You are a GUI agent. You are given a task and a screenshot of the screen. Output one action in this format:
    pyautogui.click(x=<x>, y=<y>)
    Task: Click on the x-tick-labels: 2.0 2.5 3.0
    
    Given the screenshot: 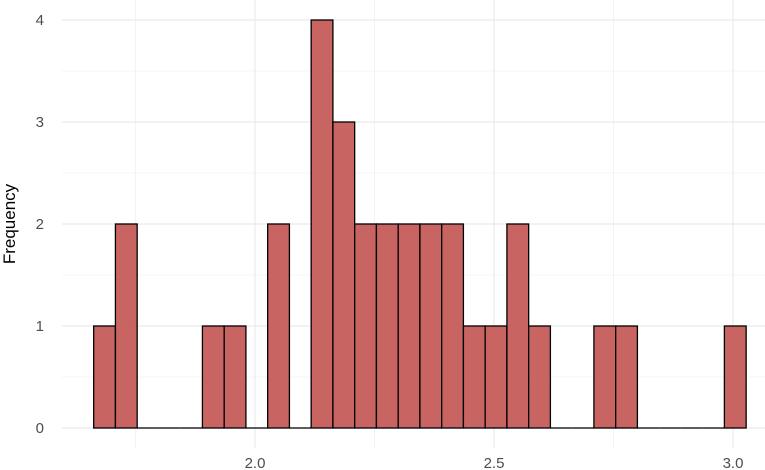 What is the action you would take?
    pyautogui.click(x=494, y=462)
    